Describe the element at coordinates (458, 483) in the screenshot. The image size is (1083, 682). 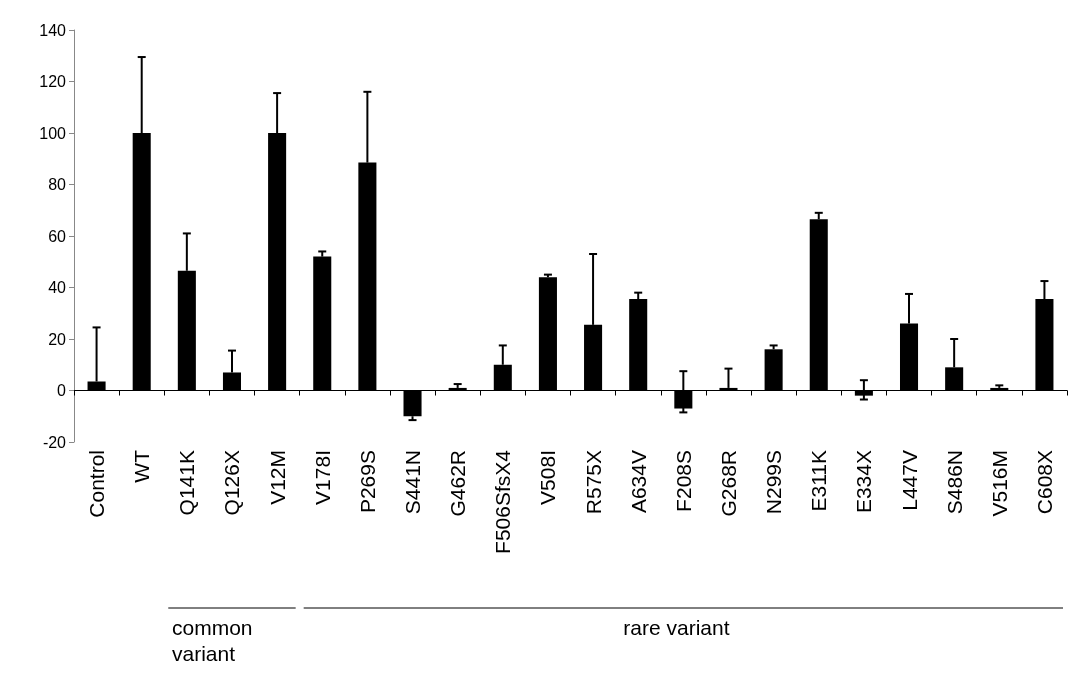
I see `x-tick-label: G462R` at that location.